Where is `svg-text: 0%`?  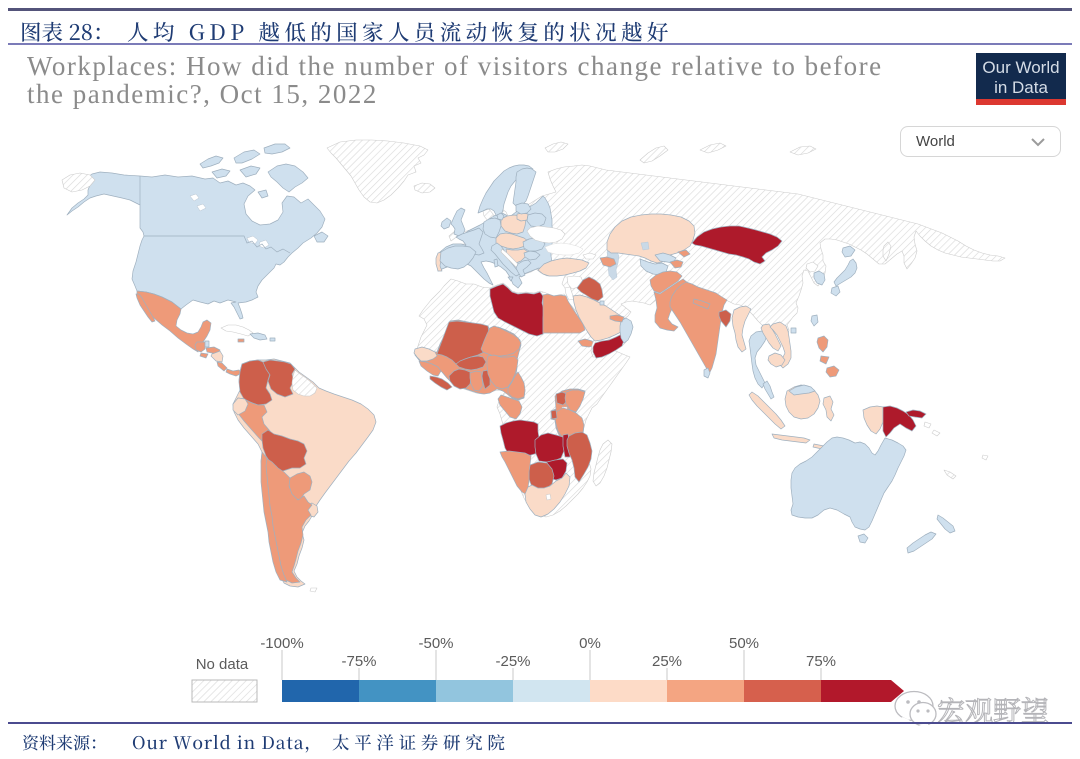 svg-text: 0% is located at coordinates (590, 643).